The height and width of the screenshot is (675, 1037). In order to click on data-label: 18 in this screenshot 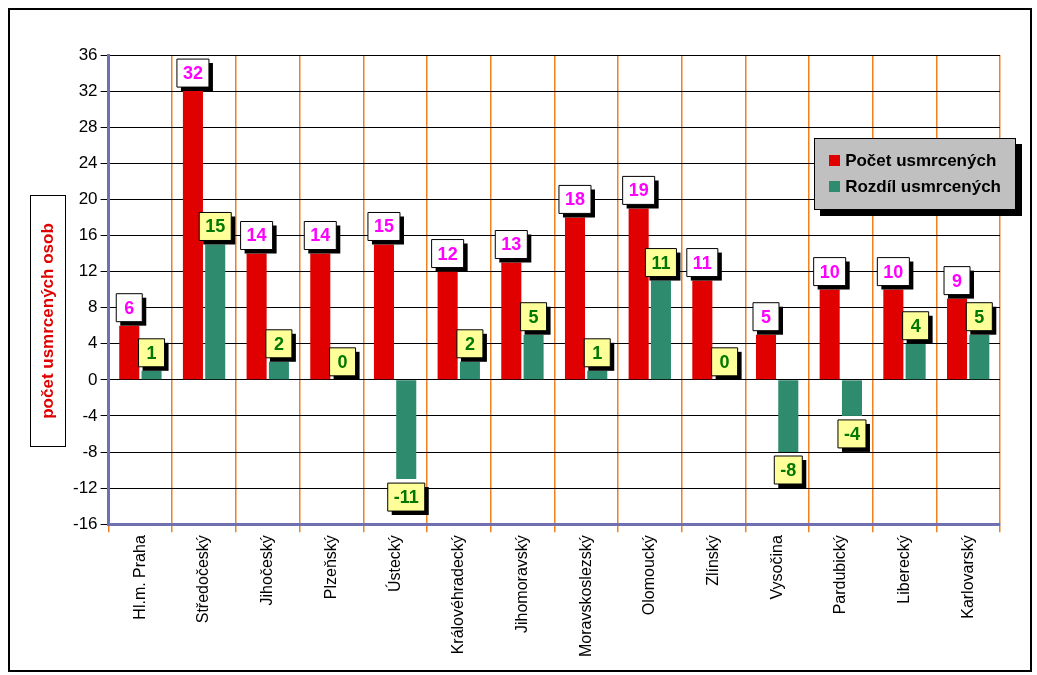, I will do `click(574, 199)`.